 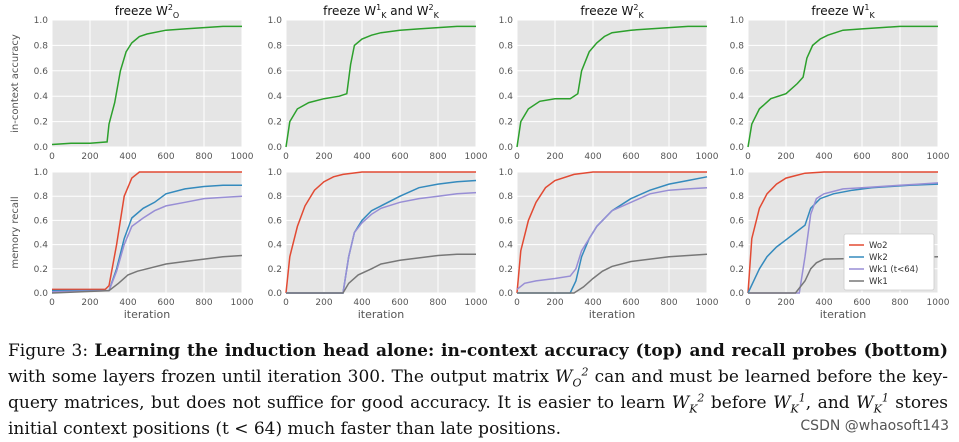 What do you see at coordinates (872, 403) in the screenshot?
I see `caption-math-4: WK1` at bounding box center [872, 403].